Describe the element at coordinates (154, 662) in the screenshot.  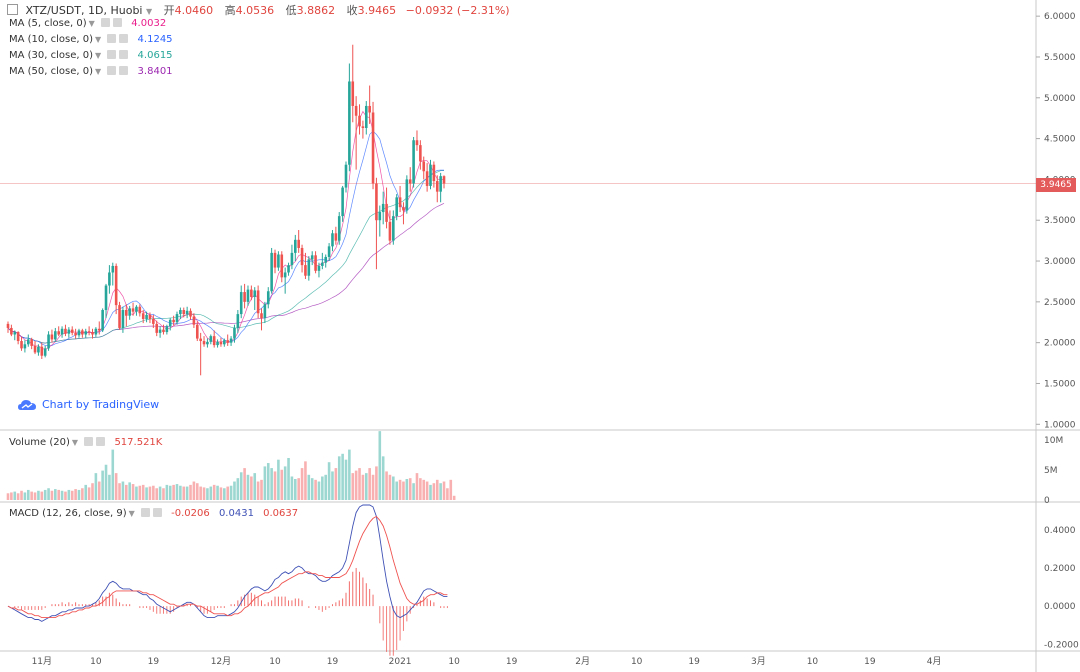
I see `x-tick-label: 19` at that location.